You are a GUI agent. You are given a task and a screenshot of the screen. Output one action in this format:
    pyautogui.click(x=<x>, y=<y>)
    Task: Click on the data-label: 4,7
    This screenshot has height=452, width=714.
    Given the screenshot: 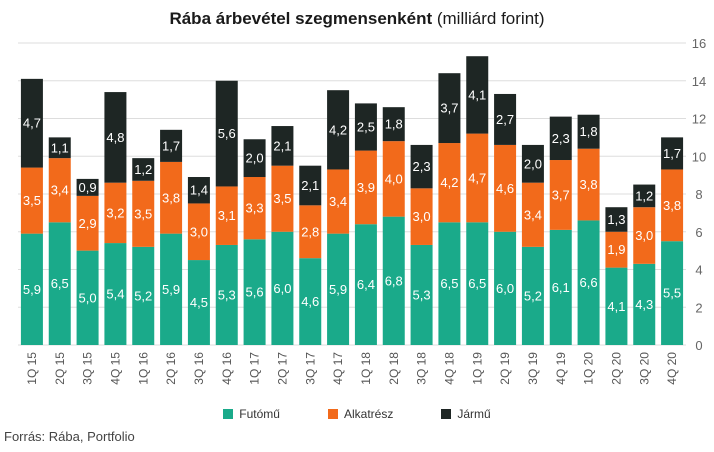 What is the action you would take?
    pyautogui.click(x=477, y=177)
    